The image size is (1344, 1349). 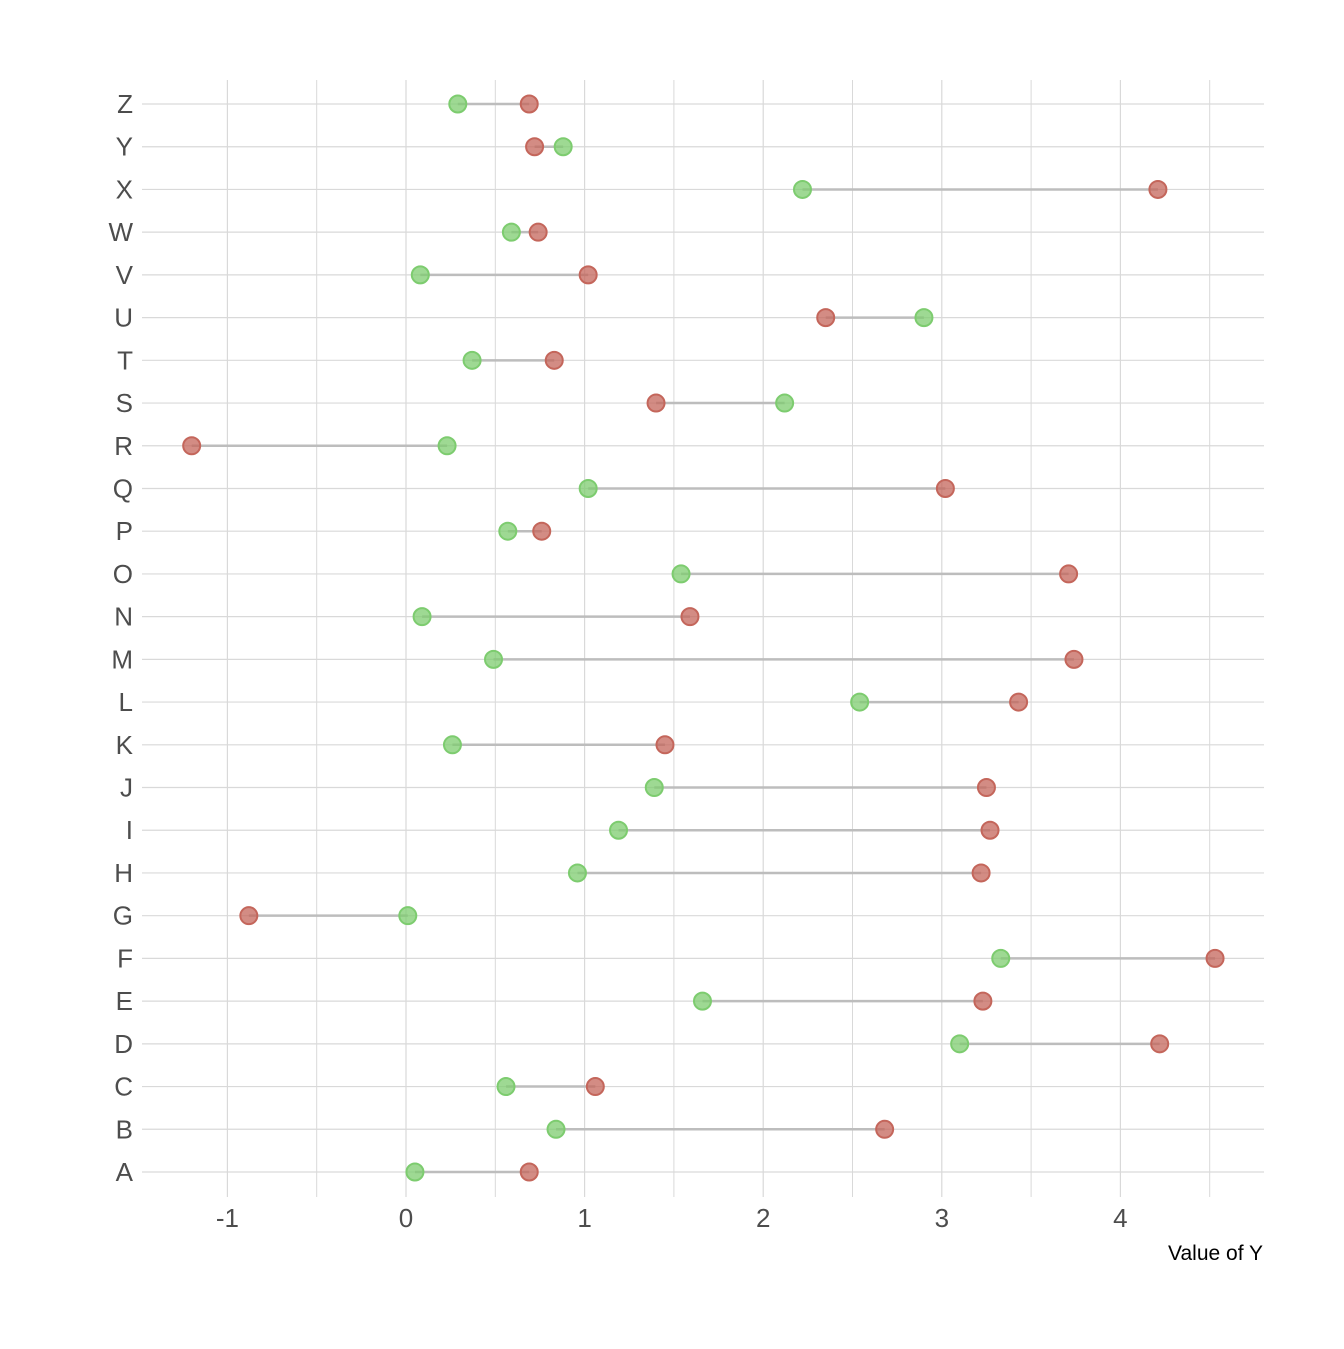 What do you see at coordinates (511, 232) in the screenshot?
I see `point-series1-w` at bounding box center [511, 232].